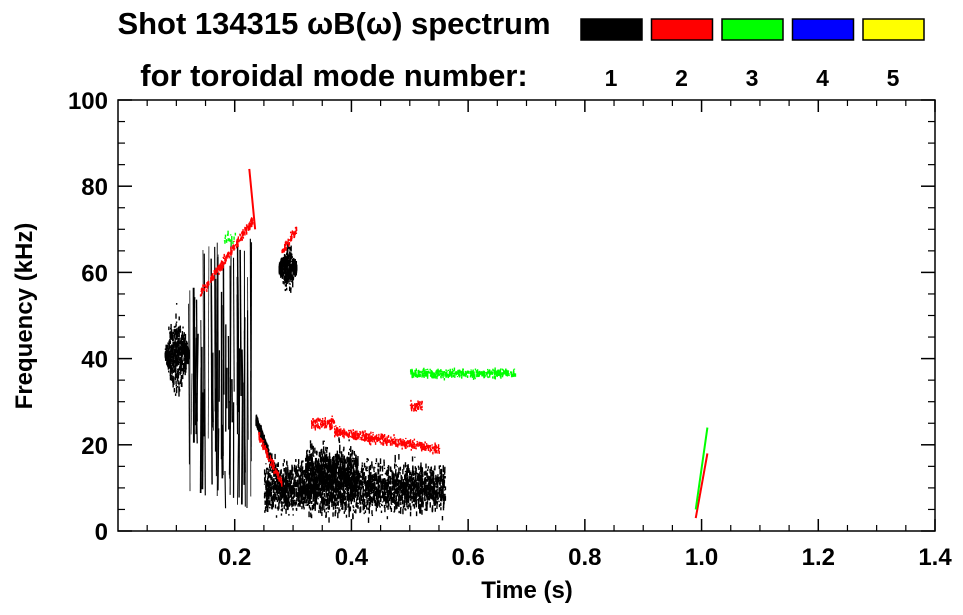 Image resolution: width=963 pixels, height=615 pixels. What do you see at coordinates (242, 375) in the screenshot?
I see `spectral-streak` at bounding box center [242, 375].